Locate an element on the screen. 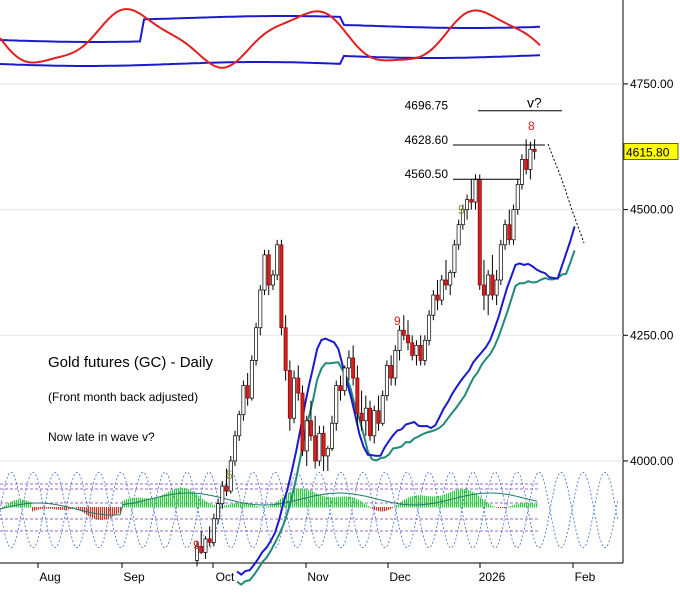  osc-signal-line is located at coordinates (269, 504).